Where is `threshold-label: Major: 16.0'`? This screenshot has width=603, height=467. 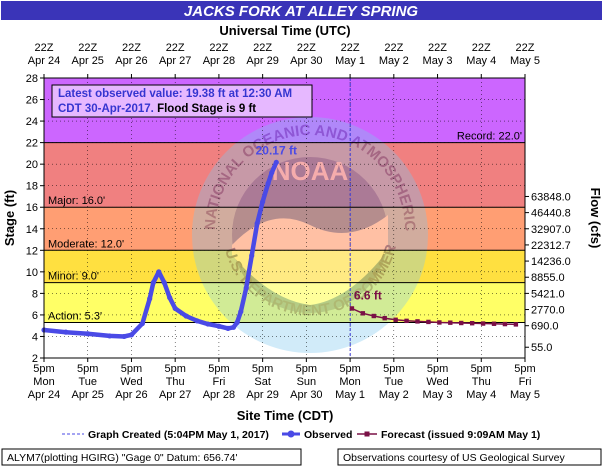 threshold-label: Major: 16.0' is located at coordinates (76, 201).